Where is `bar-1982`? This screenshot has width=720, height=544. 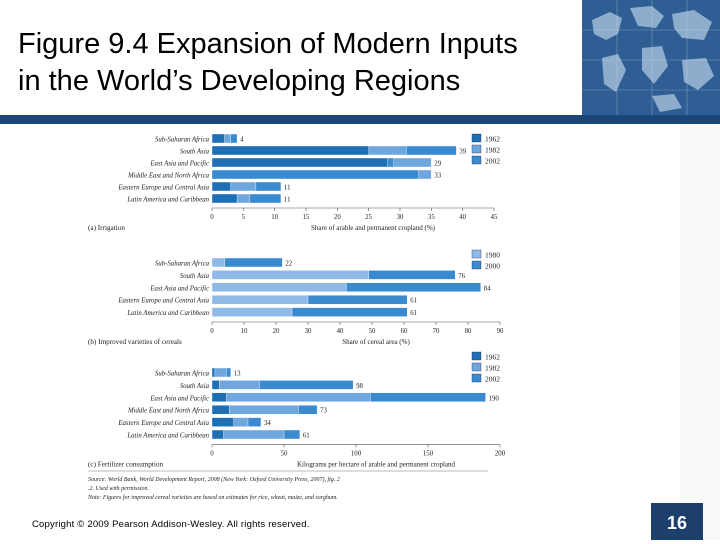 bar-1982 is located at coordinates (291, 397).